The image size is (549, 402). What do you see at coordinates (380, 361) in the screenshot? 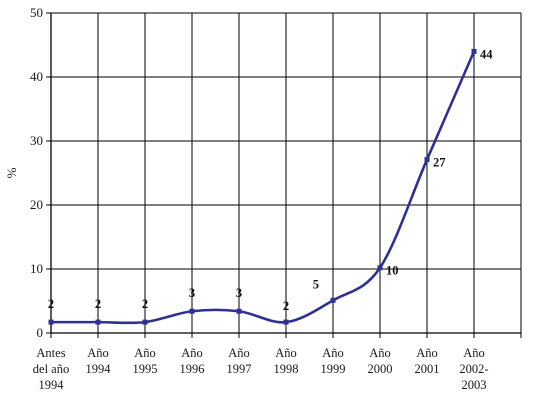
I see `x-tick-label: Año 2000` at bounding box center [380, 361].